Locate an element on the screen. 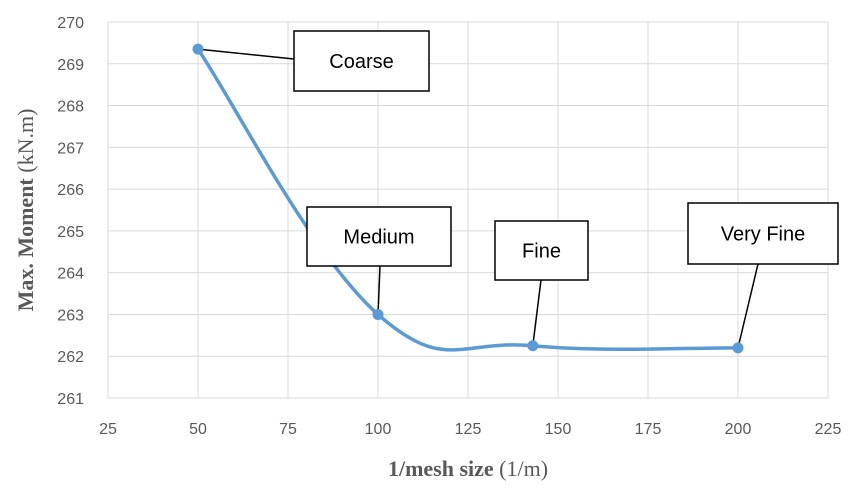  x-tick-label: 100 is located at coordinates (378, 429).